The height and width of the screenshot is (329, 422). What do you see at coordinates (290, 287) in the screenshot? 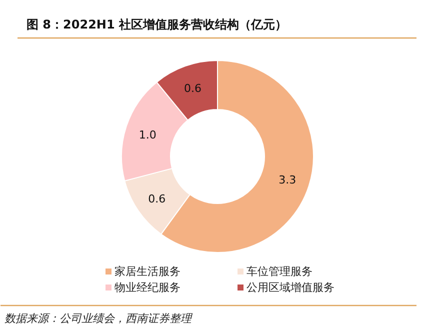
I see `legend-label: 公用区域增值服务` at bounding box center [290, 287].